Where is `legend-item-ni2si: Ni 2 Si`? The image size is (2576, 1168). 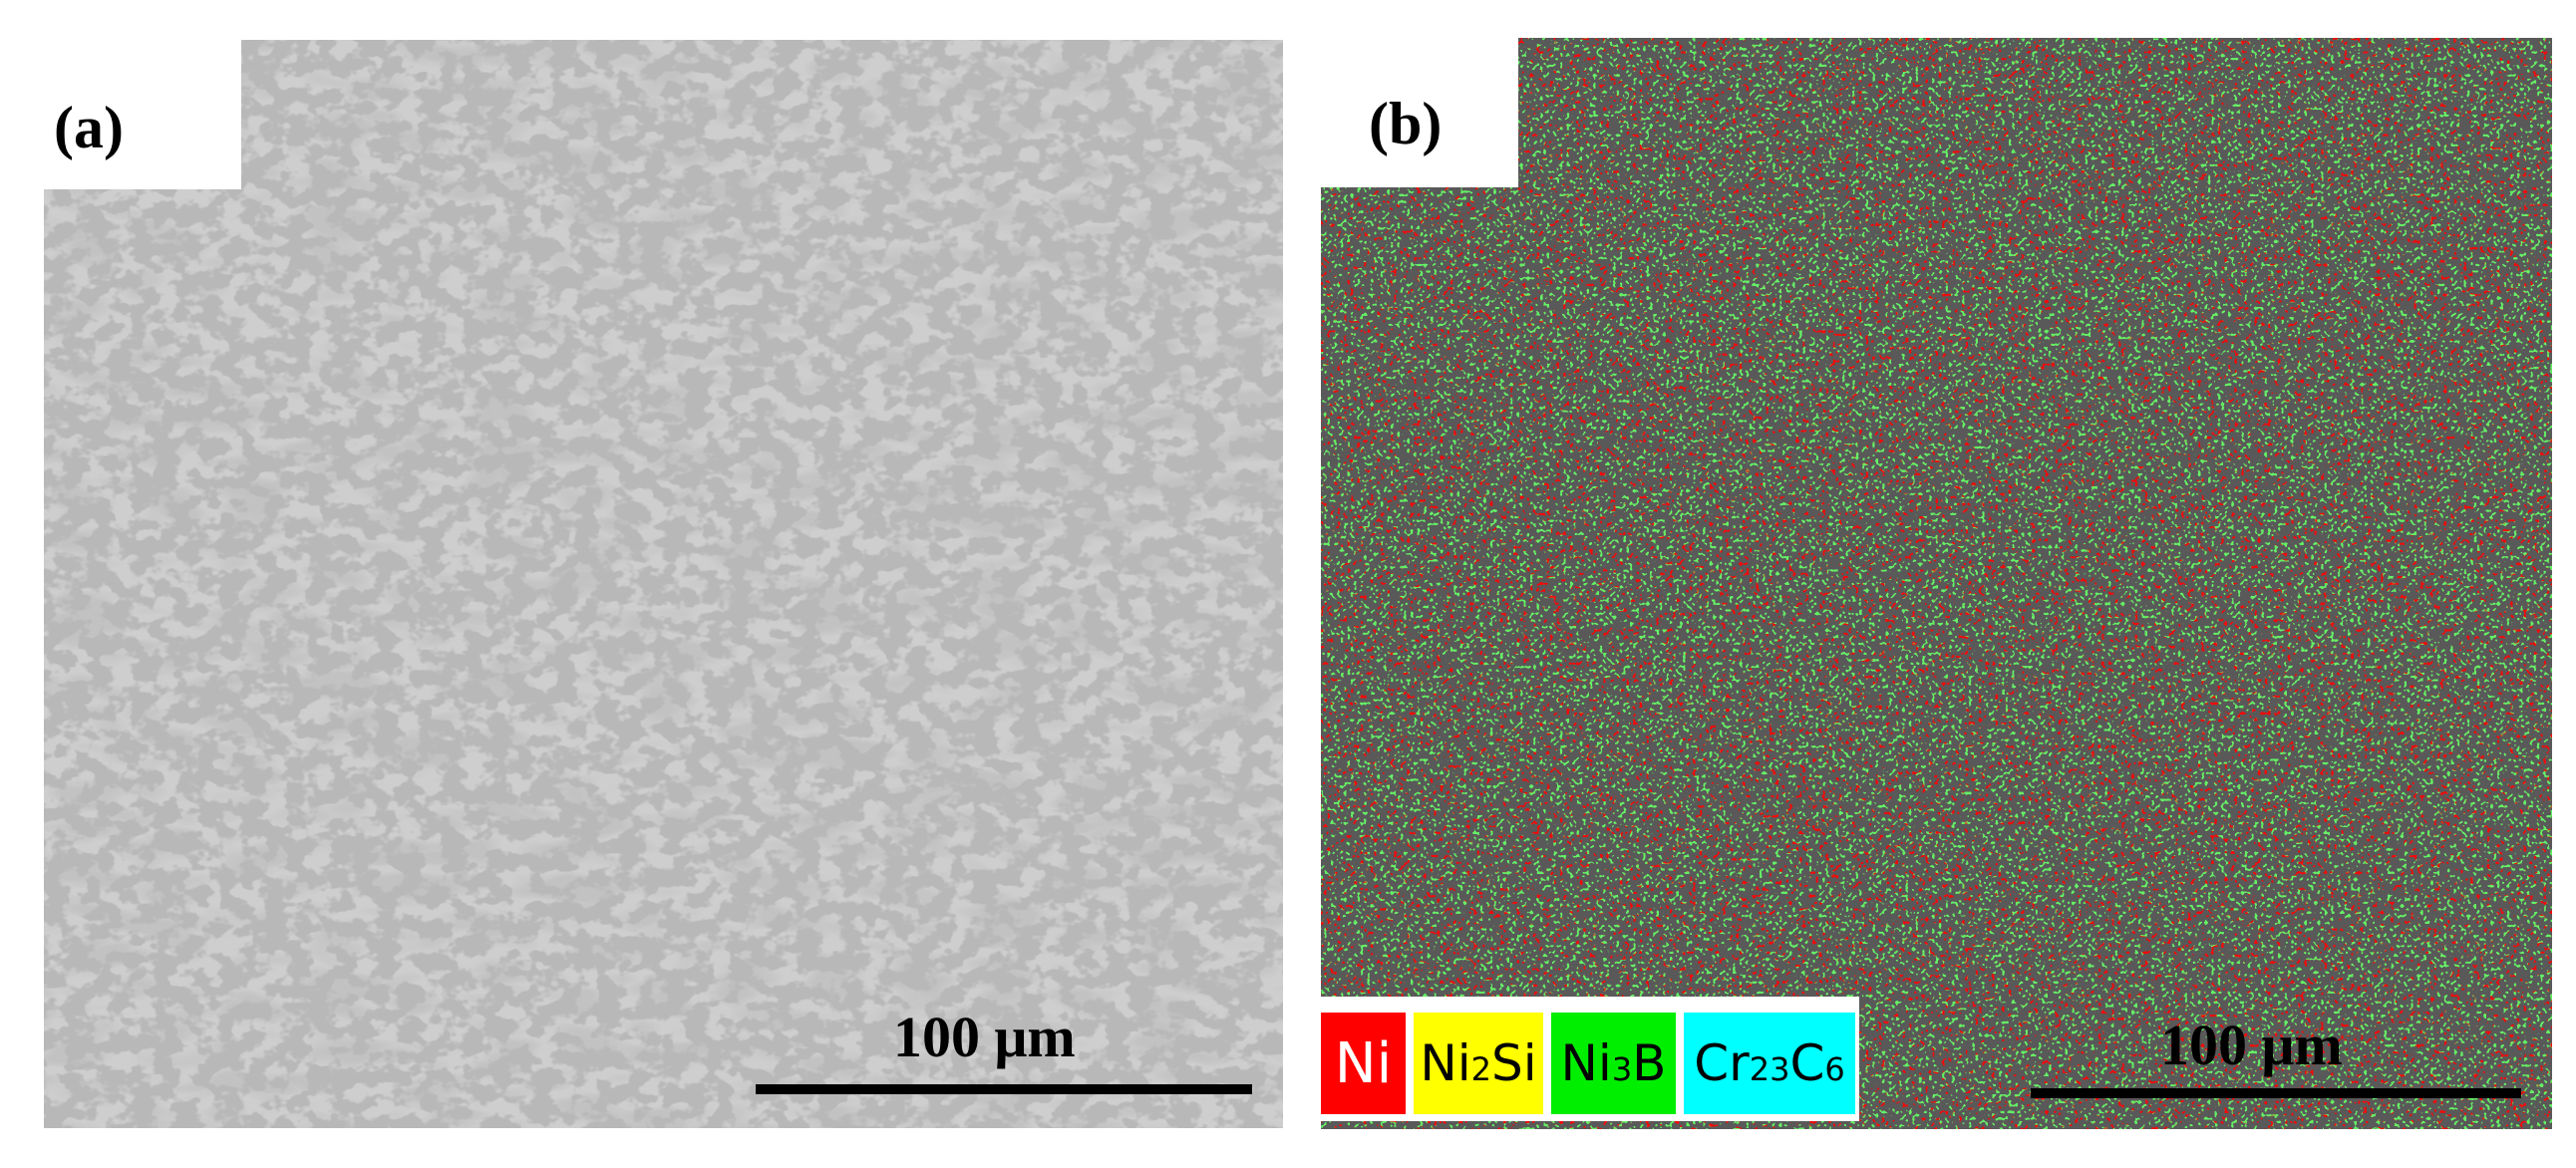 legend-item-ni2si: Ni 2 Si is located at coordinates (1478, 1063).